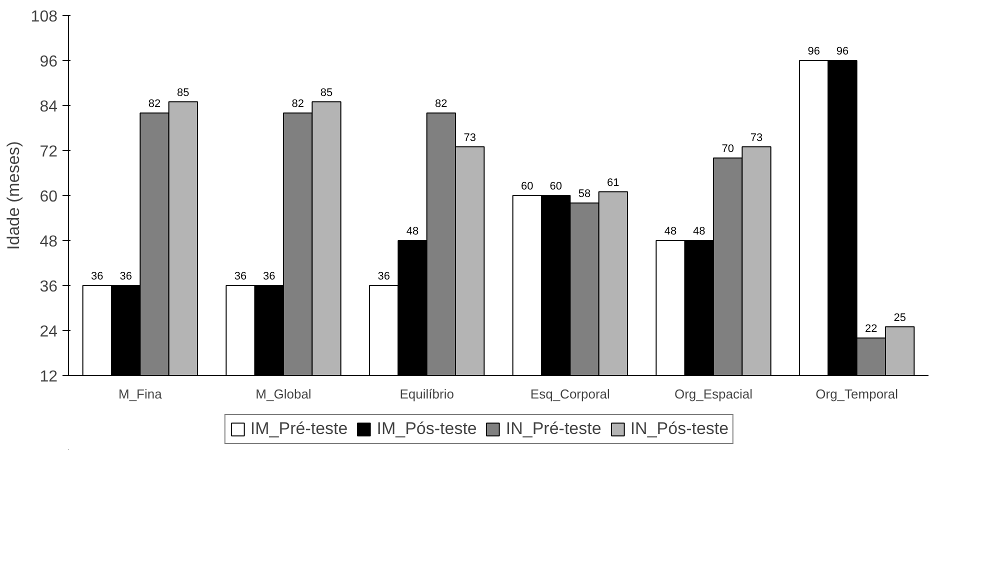 The height and width of the screenshot is (562, 989). Describe the element at coordinates (44, 17) in the screenshot. I see `y-tick-label: 108` at that location.